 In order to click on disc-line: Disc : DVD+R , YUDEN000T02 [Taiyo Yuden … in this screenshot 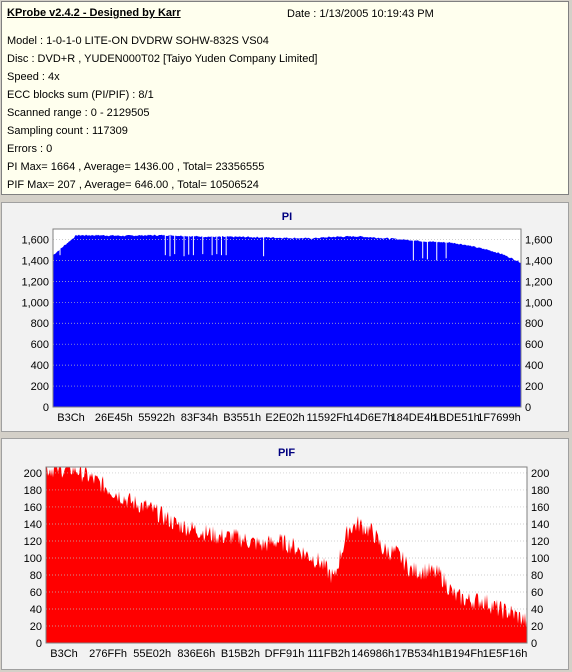, I will do `click(162, 59)`.